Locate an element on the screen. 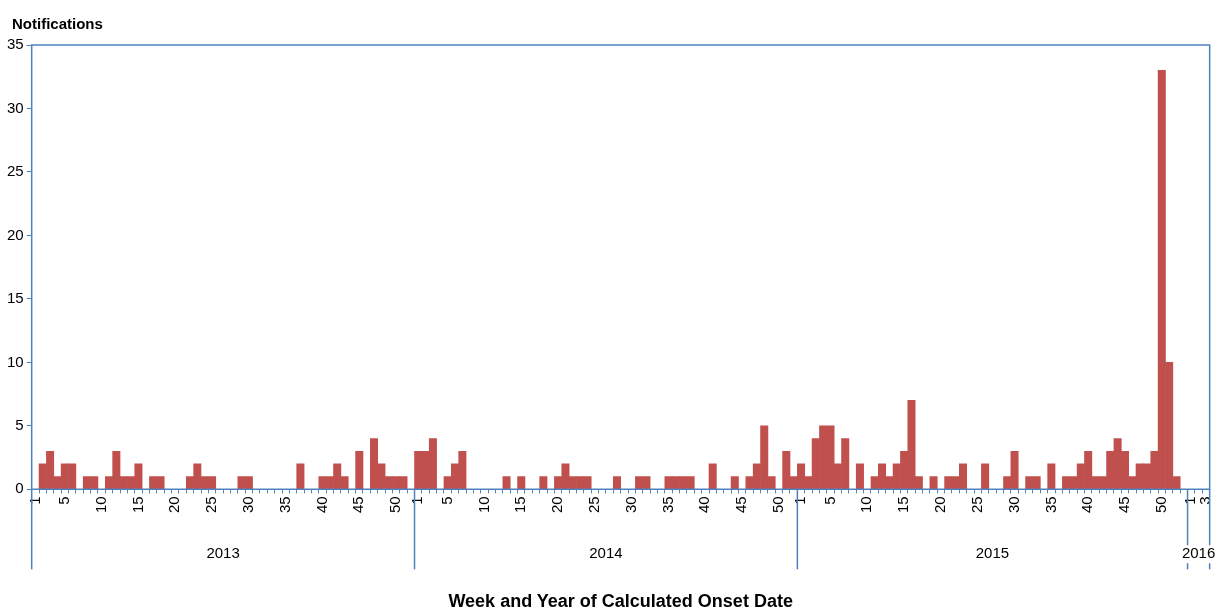  y-tick-label: 20 is located at coordinates (15, 234).